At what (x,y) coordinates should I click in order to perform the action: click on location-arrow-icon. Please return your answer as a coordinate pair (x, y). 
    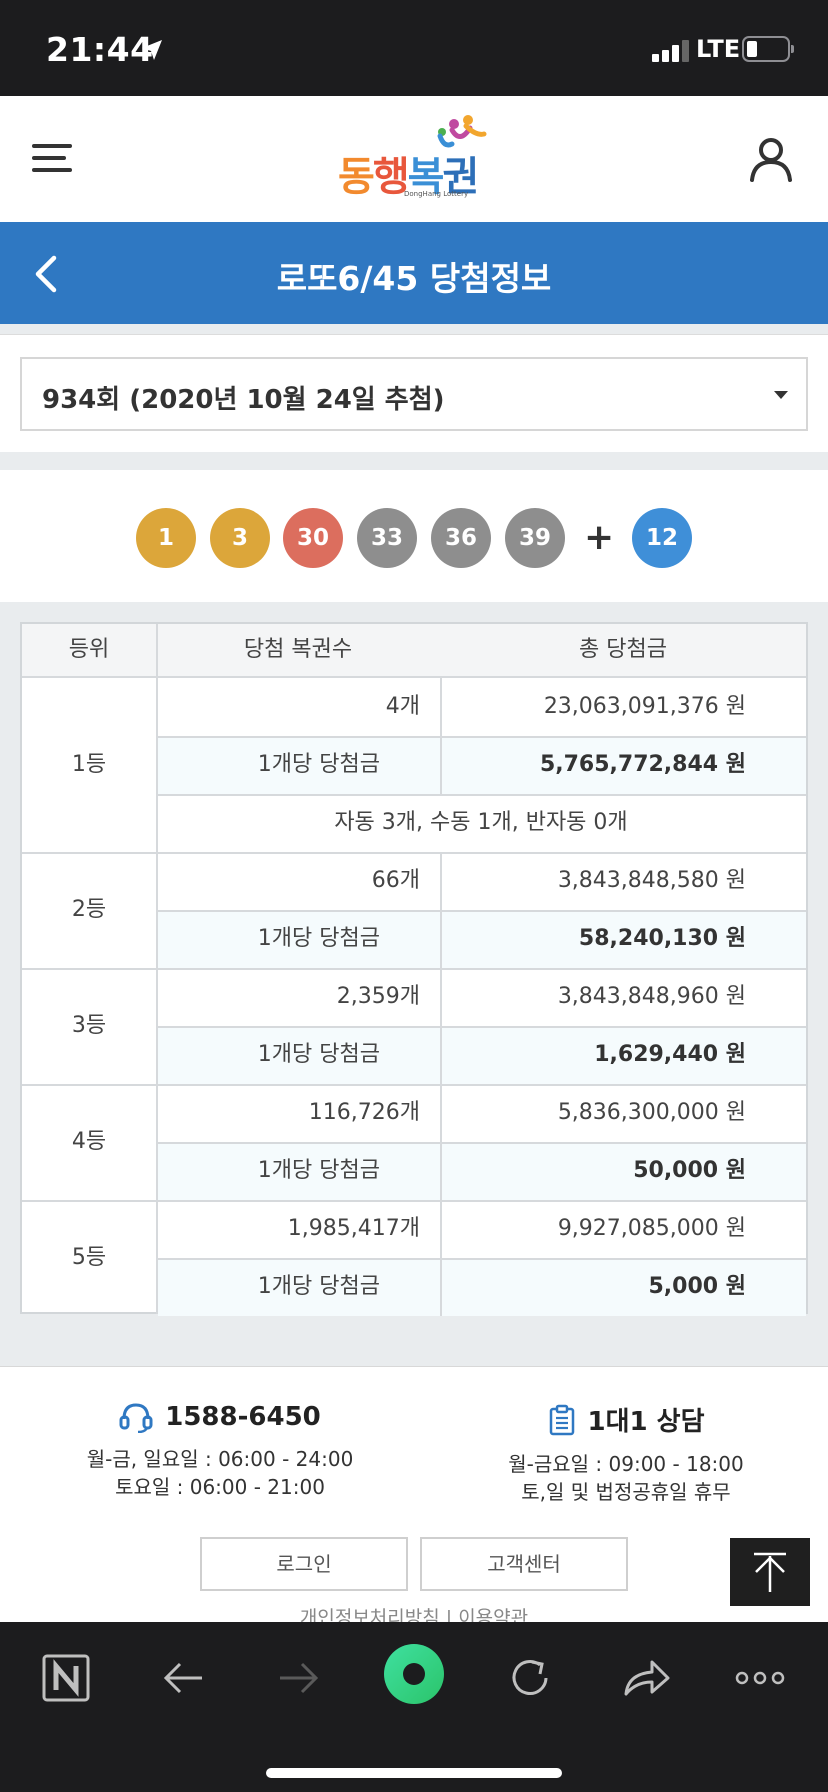
    Looking at the image, I should click on (152, 50).